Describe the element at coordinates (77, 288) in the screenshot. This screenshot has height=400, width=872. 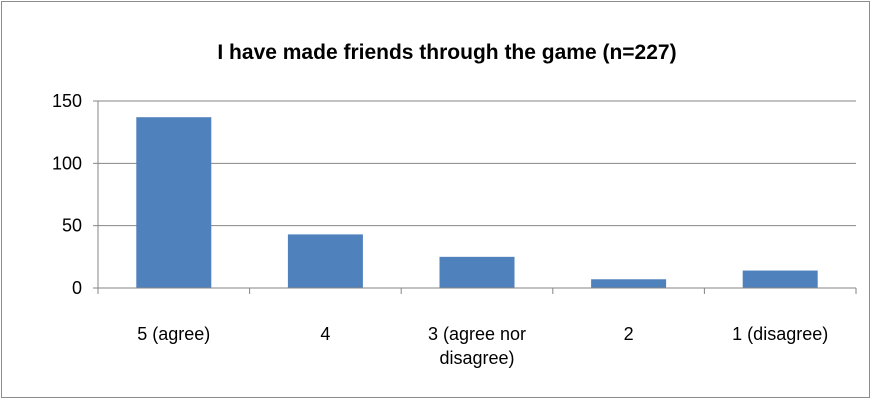
I see `y-tick-label: 0` at that location.